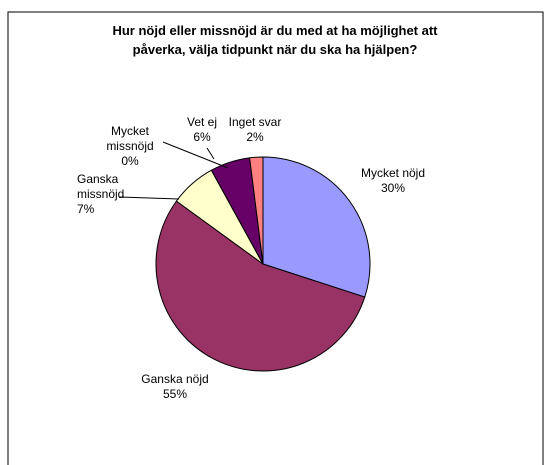 The width and height of the screenshot is (550, 465). I want to click on slice-value-label: 2%, so click(255, 137).